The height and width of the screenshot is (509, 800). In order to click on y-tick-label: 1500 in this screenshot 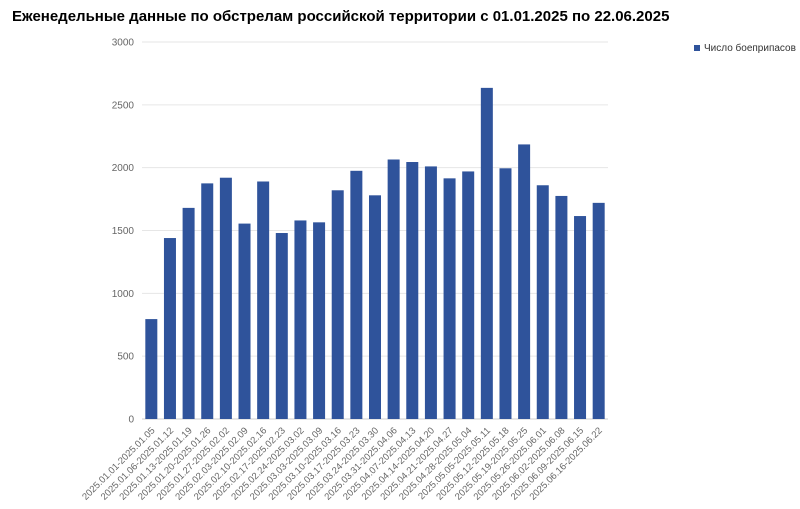, I will do `click(123, 231)`.